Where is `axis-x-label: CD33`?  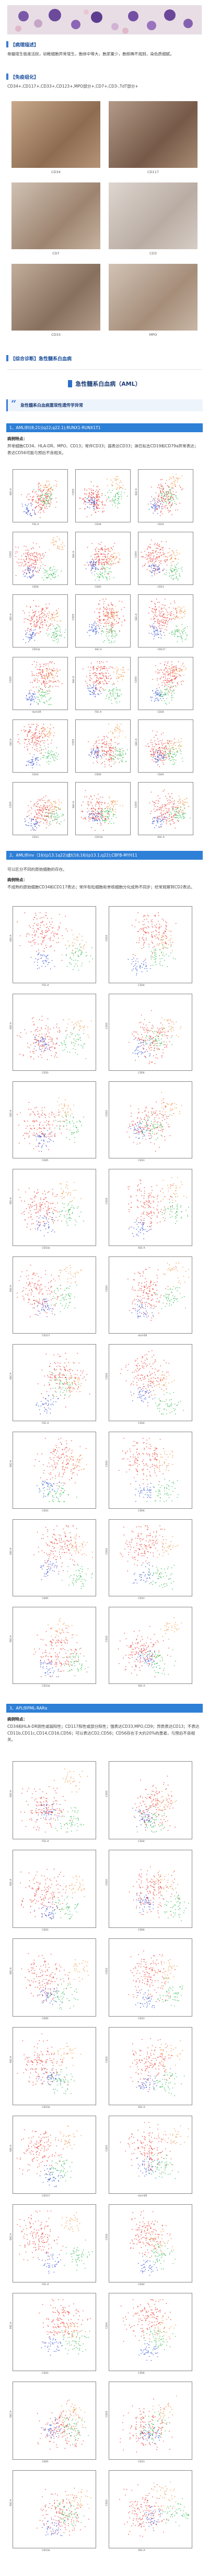
axis-x-label: CD33 is located at coordinates (45, 2373).